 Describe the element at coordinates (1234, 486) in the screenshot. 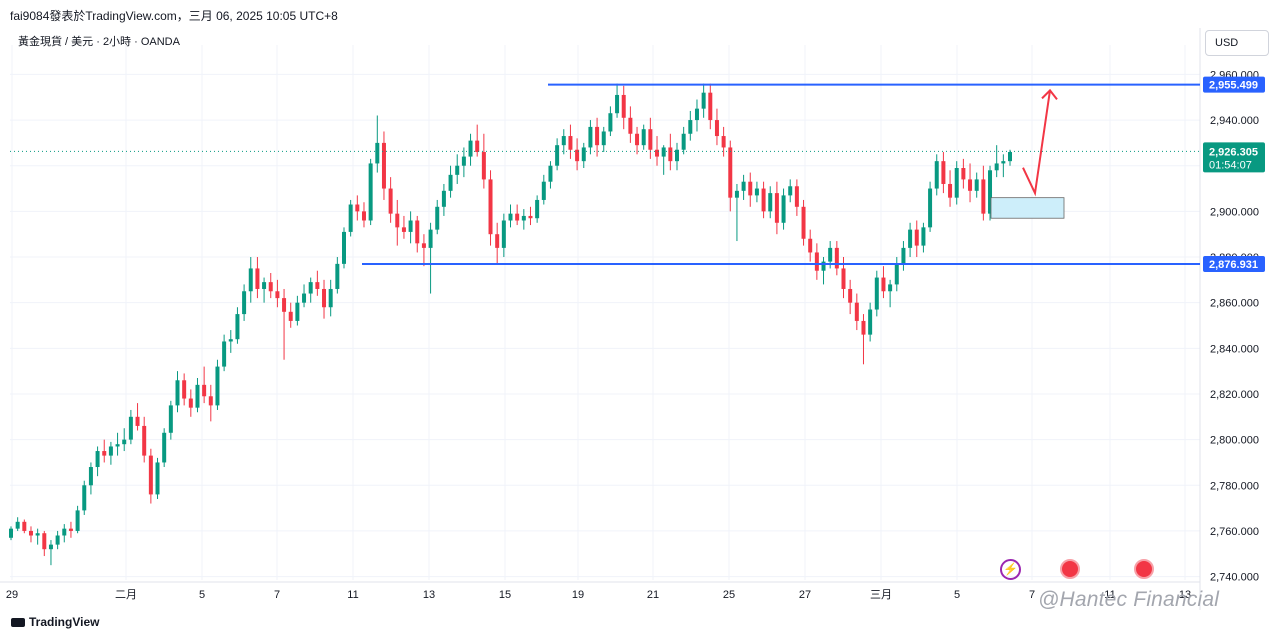

I see `y-tick-label: 2,780.000` at that location.